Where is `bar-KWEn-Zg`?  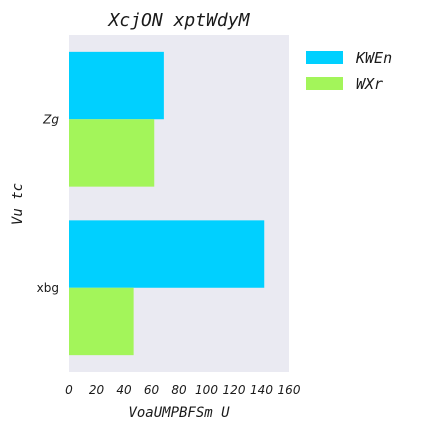
bar-KWEn-Zg is located at coordinates (116, 85).